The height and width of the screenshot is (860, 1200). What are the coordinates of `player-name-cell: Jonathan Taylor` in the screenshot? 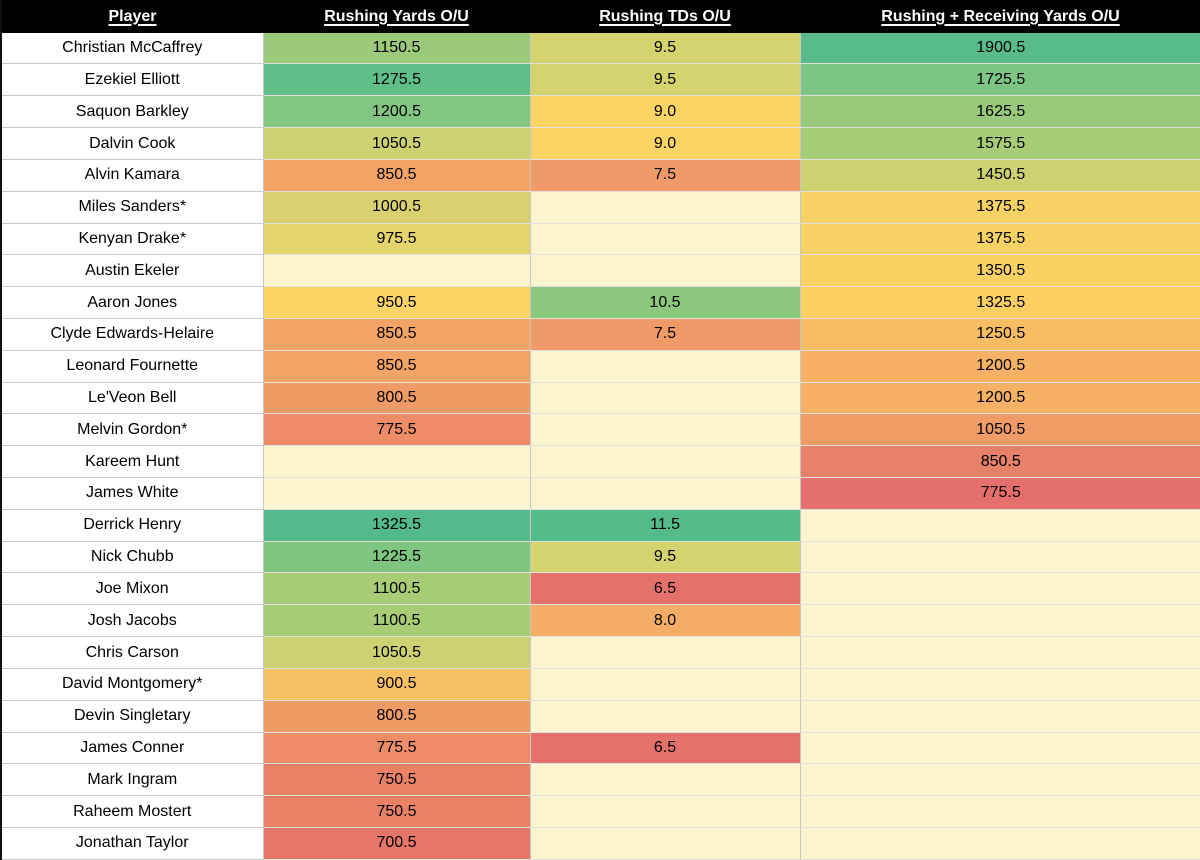 It's located at (132, 843).